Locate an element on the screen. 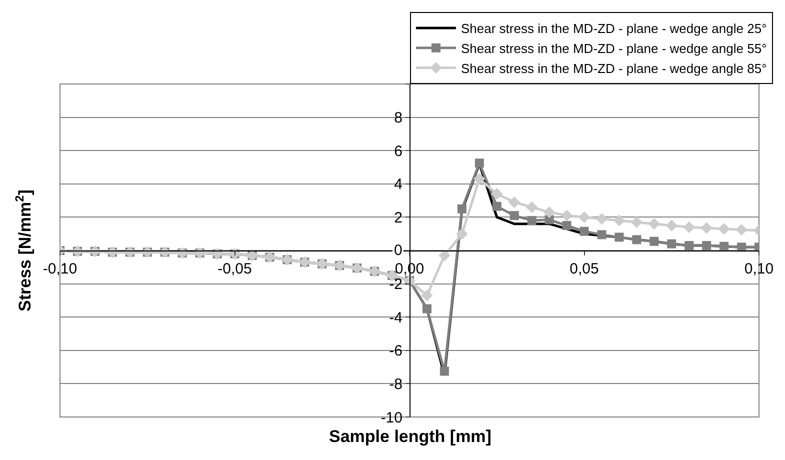  x-tick-label: 0,10 is located at coordinates (759, 269).